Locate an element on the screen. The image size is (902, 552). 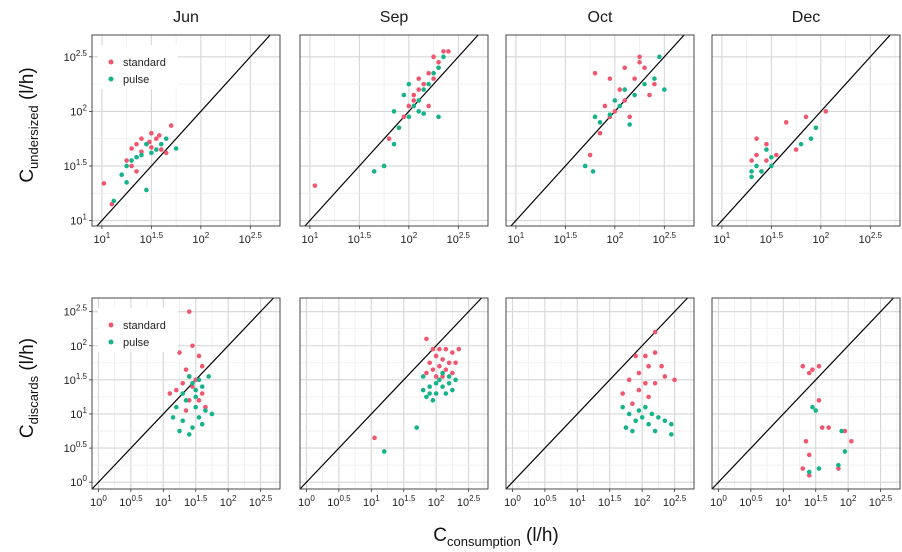
y-axis-label-discards: Cdiscards (l/h) is located at coordinates (29, 388).